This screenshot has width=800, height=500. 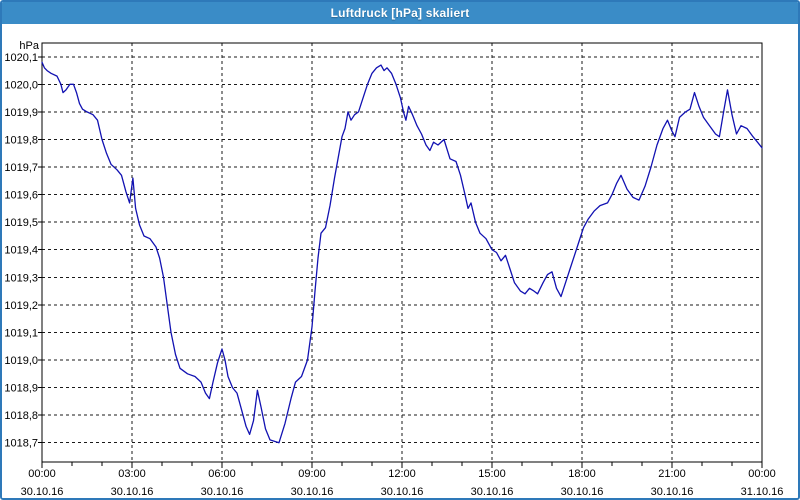 What do you see at coordinates (21, 223) in the screenshot?
I see `y-tick-label: 1019,5` at bounding box center [21, 223].